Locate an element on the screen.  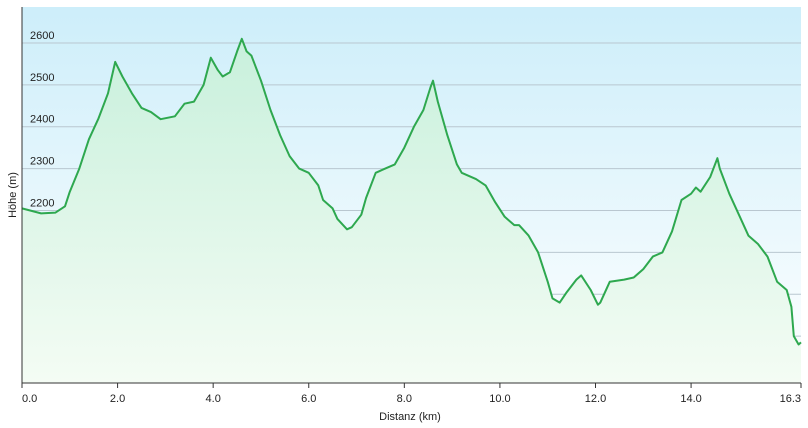
y-tick-label: 2400 is located at coordinates (42, 120).